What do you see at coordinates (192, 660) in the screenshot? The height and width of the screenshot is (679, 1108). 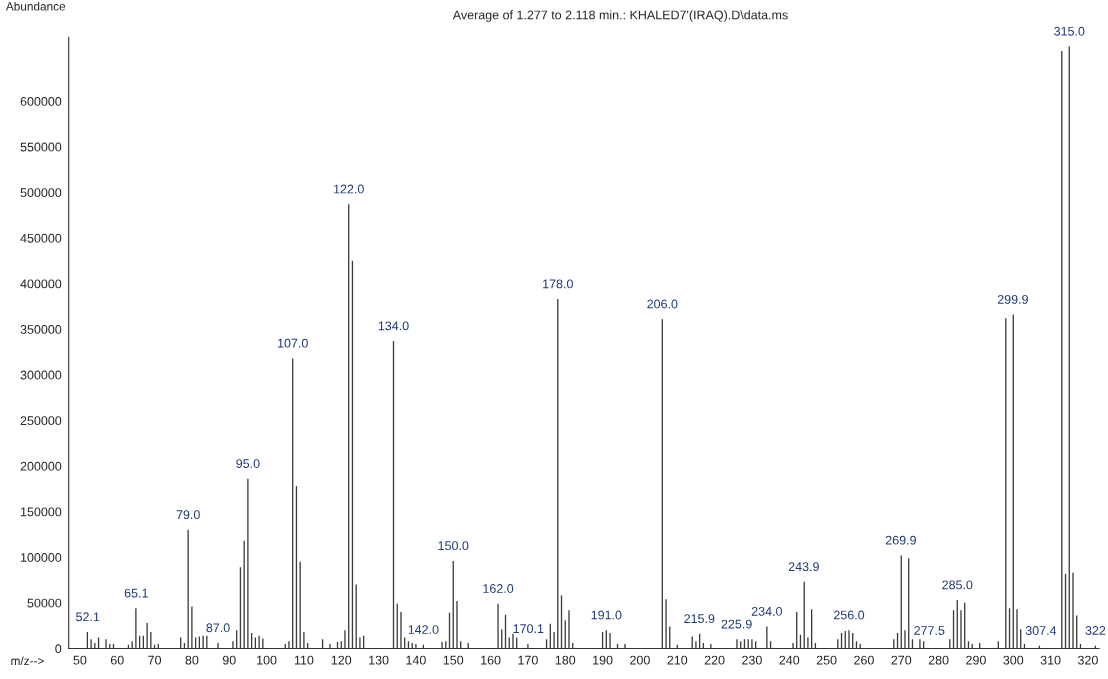 I see `x-tick-label: 80` at bounding box center [192, 660].